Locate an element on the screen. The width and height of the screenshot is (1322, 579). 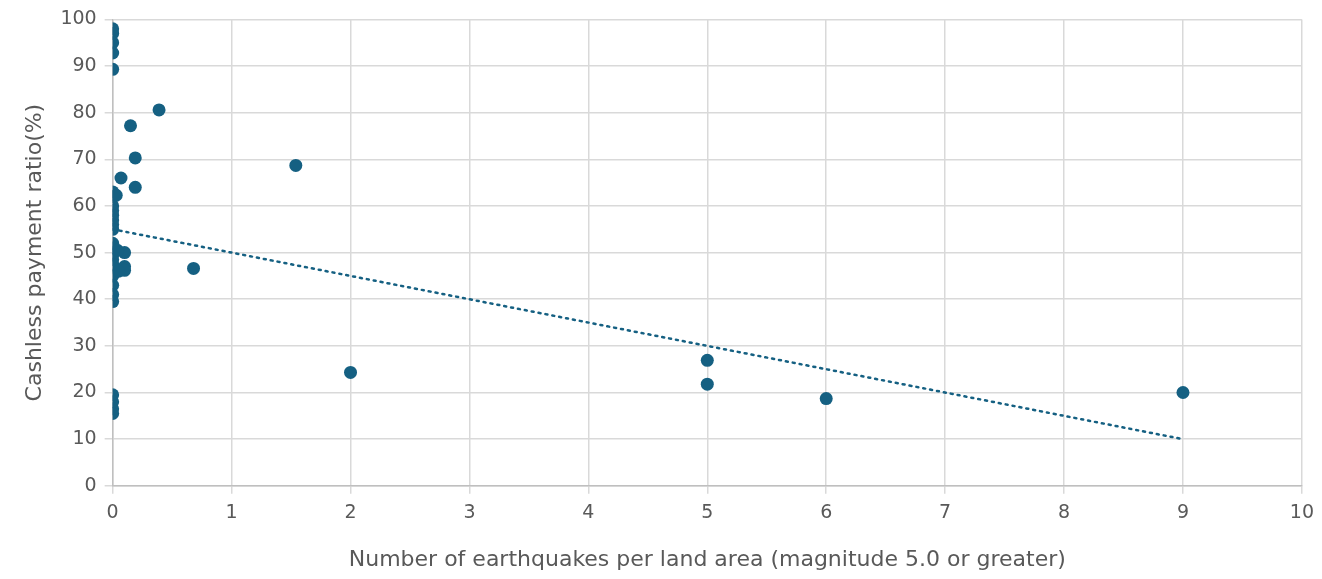
x-axis-title: Number of earthquakes per land area (magnitude 5.0 or greater) is located at coordinates (707, 558).